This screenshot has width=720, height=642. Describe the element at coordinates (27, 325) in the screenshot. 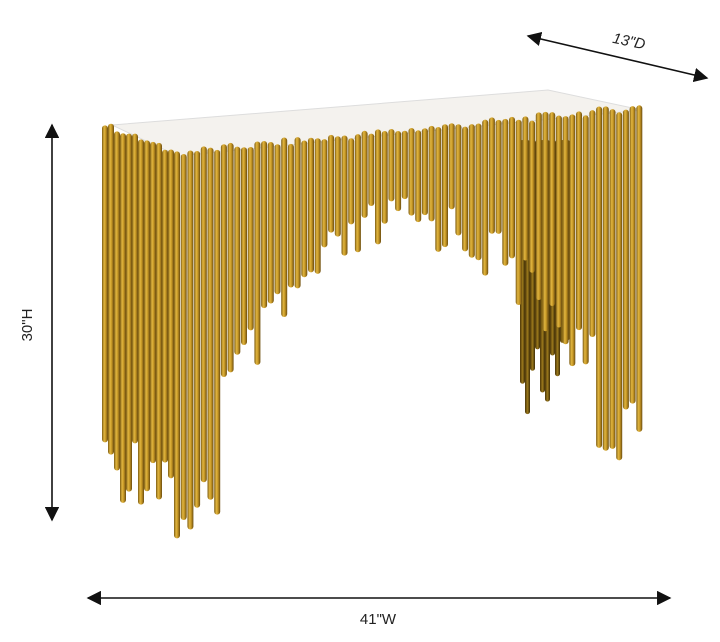

I see `height-label: 30"H` at that location.